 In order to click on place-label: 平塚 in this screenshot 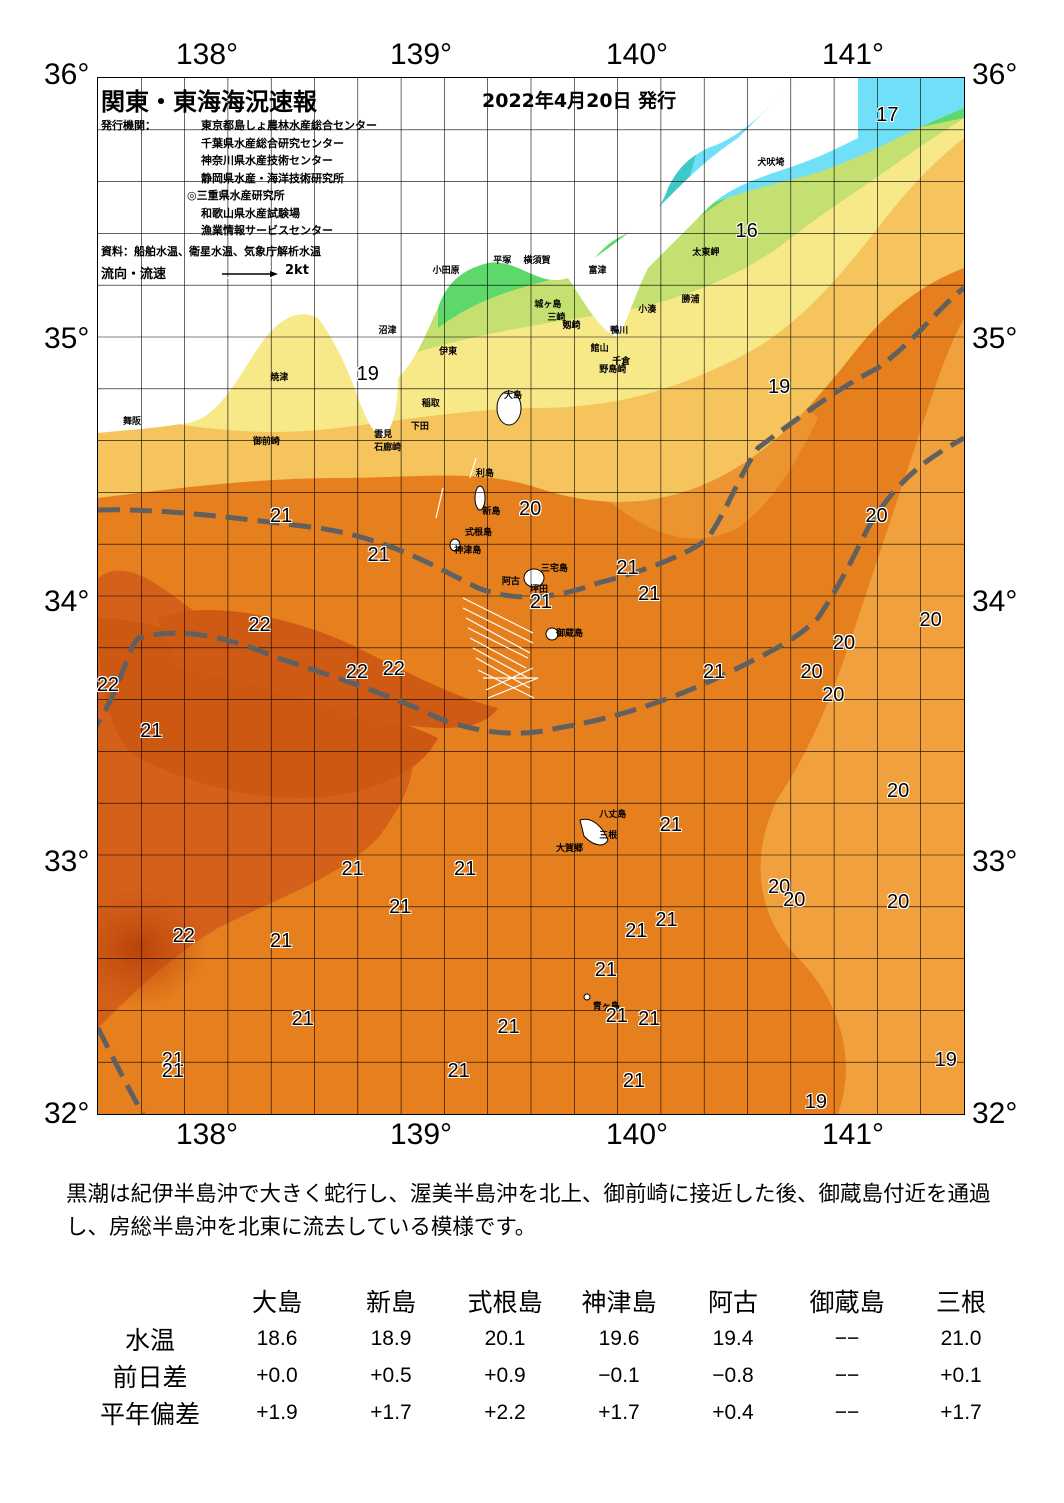, I will do `click(502, 261)`.